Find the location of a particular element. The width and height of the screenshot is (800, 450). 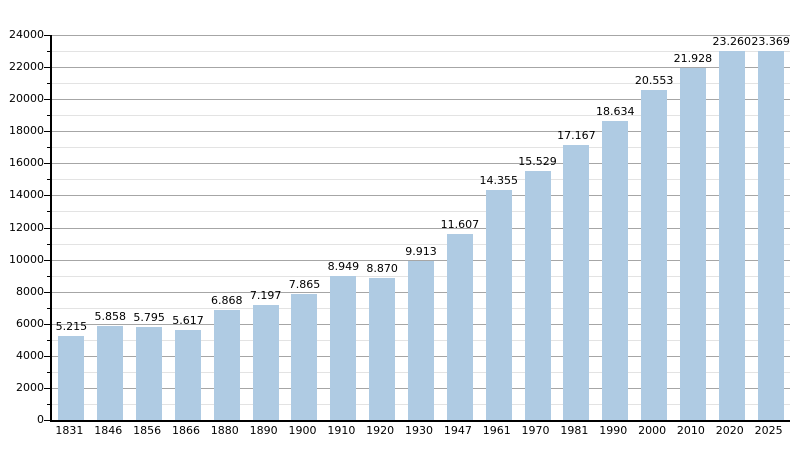

y-axis-tick-label: 16000 is located at coordinates (26, 163).